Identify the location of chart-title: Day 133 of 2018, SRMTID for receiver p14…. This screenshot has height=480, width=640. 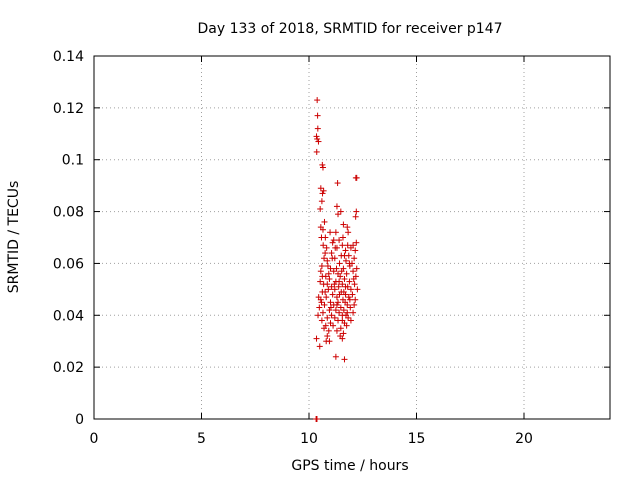
(349, 29).